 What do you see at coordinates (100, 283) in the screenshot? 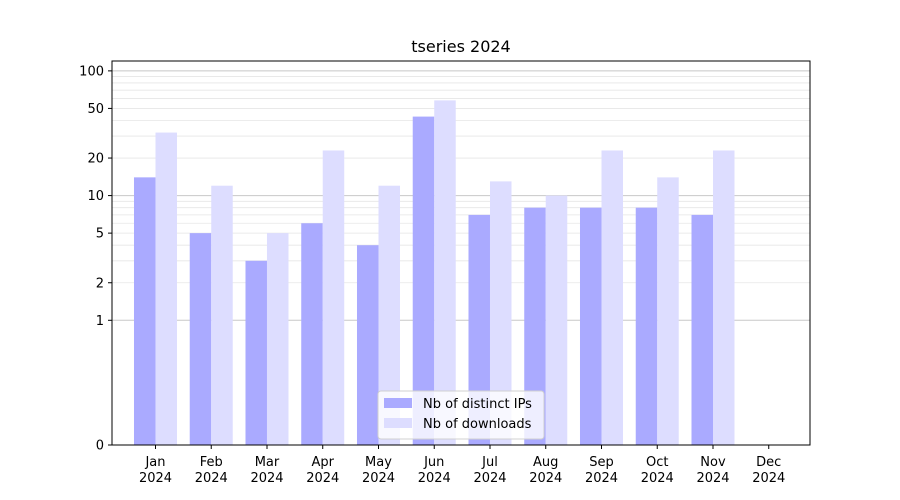
I see `y-tick-label: 2` at bounding box center [100, 283].